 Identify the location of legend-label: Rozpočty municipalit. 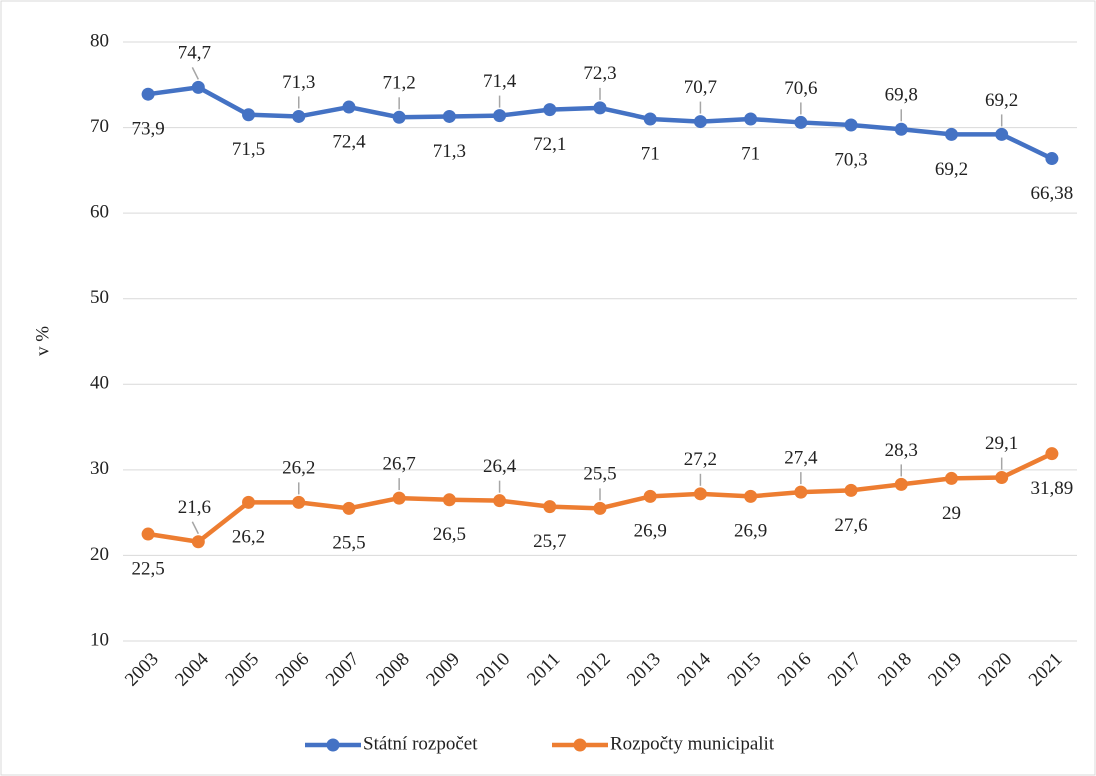
(692, 743).